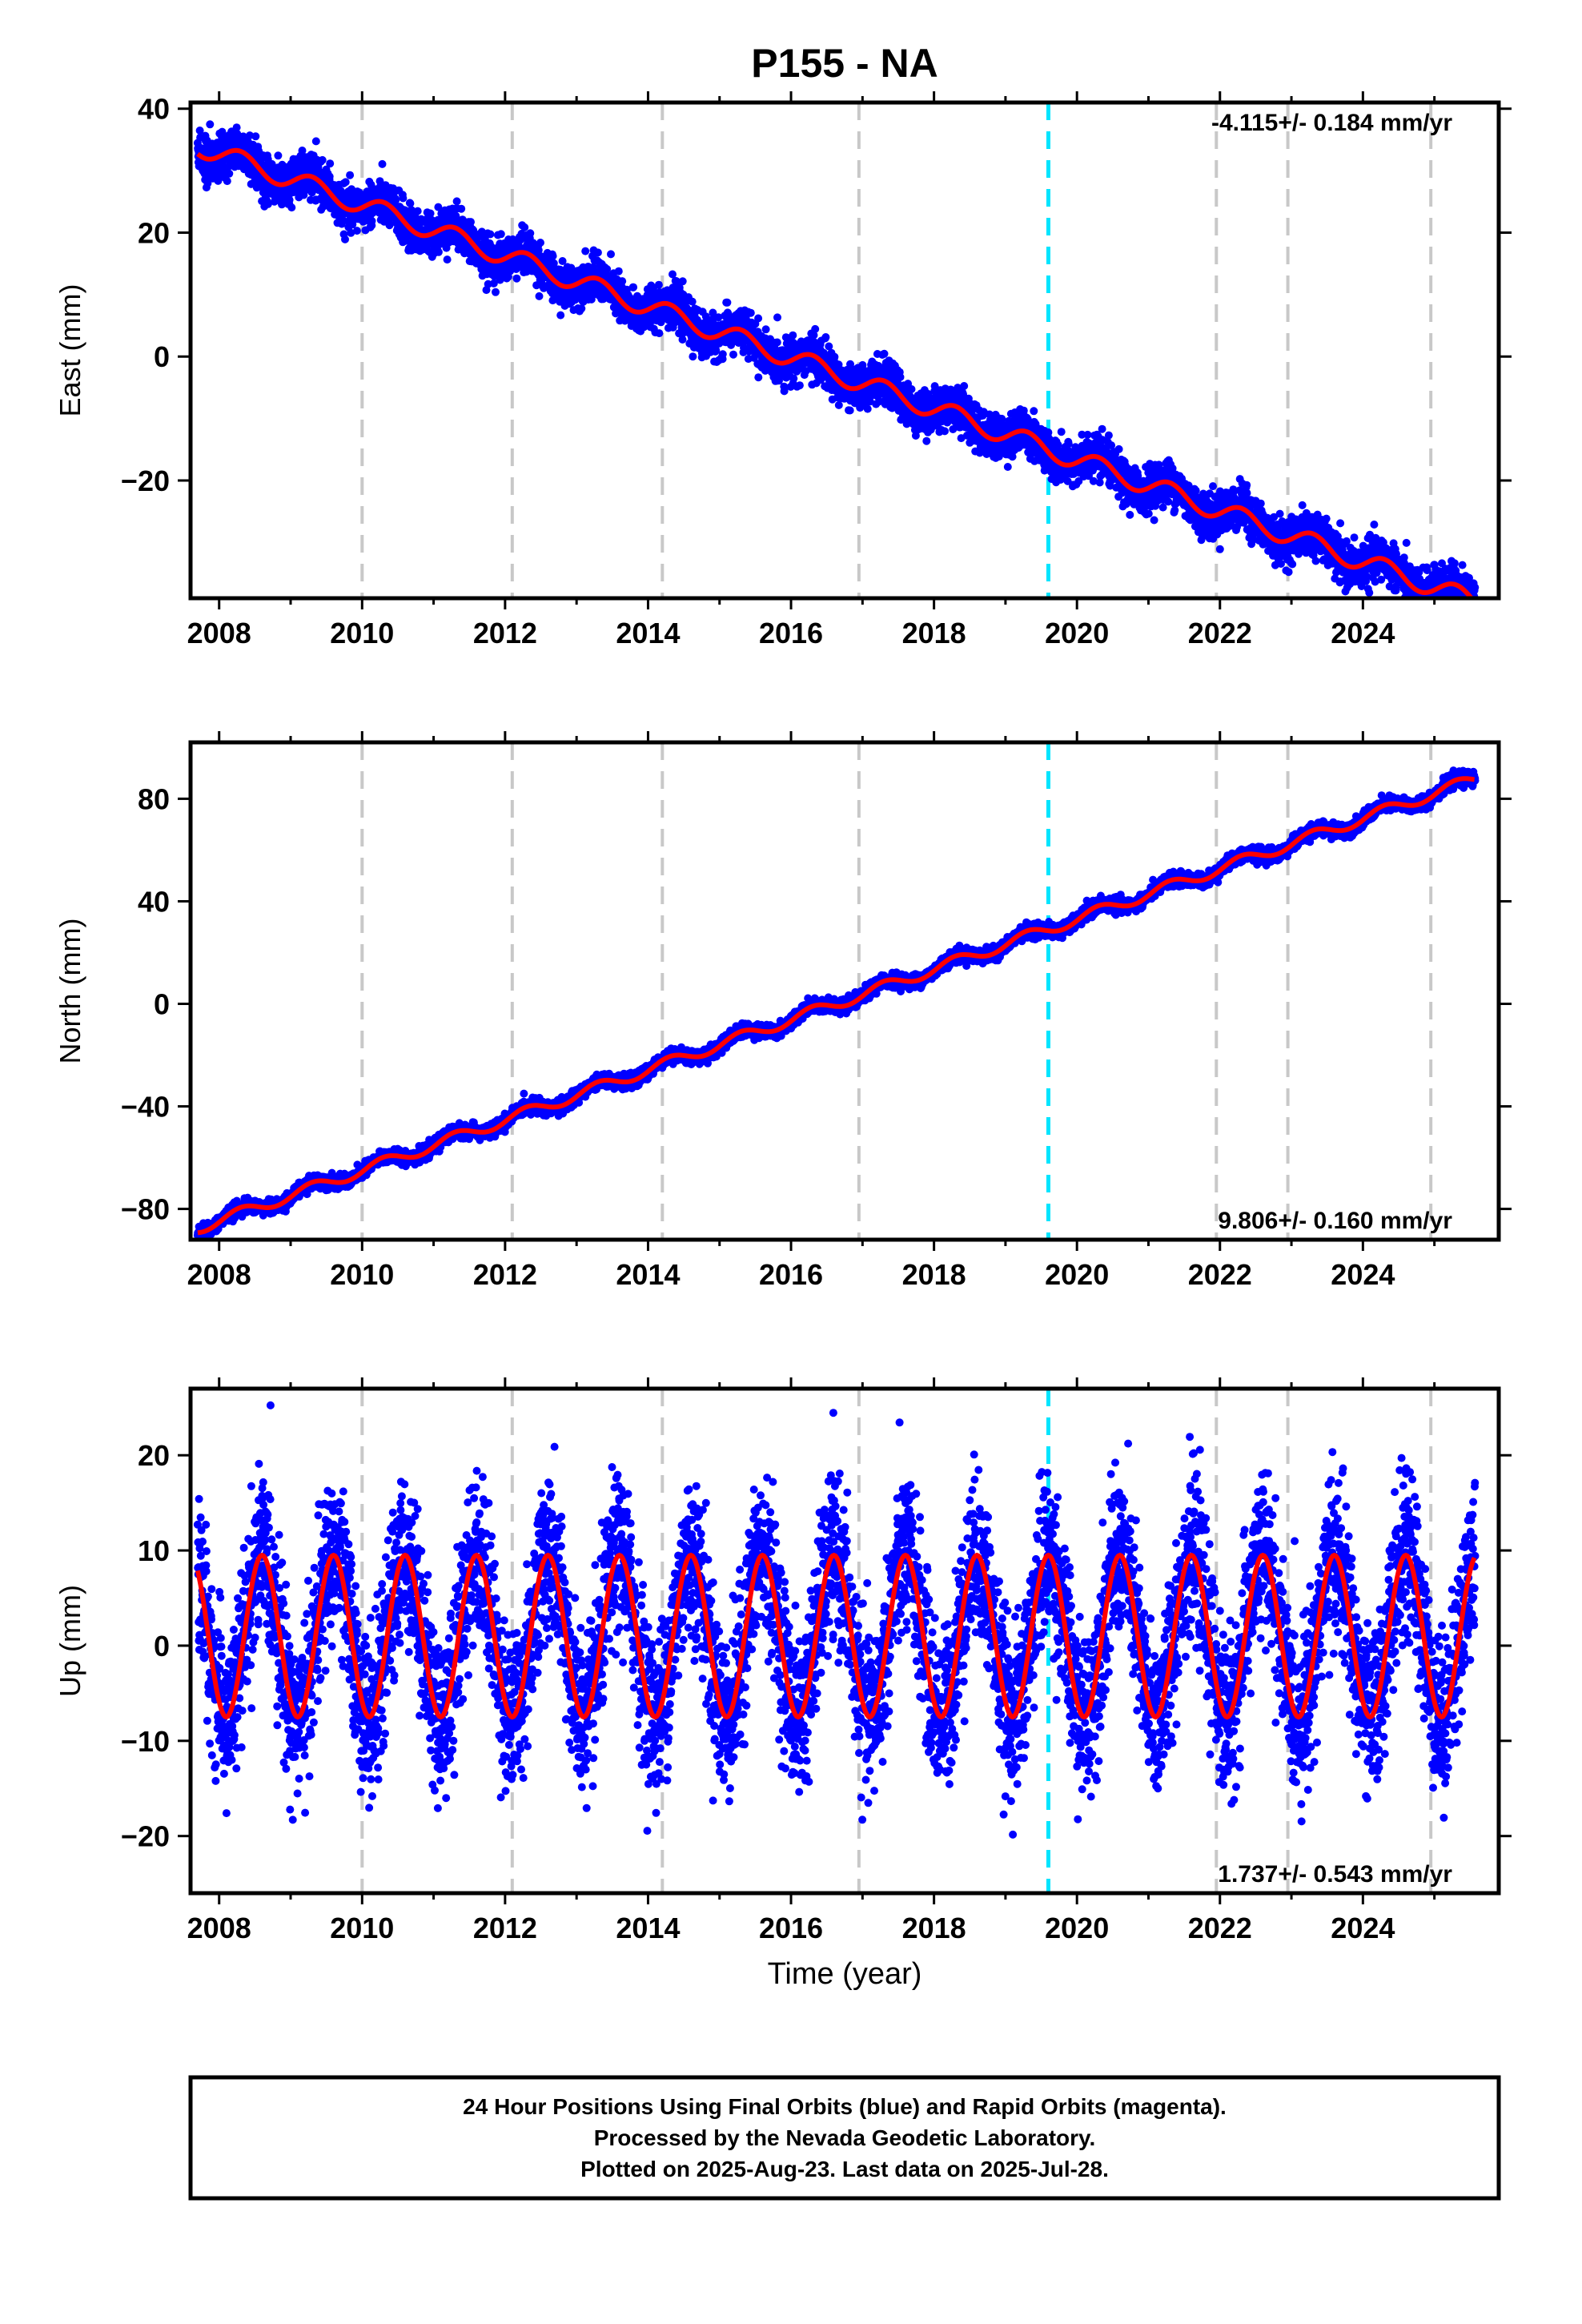  Describe the element at coordinates (845, 63) in the screenshot. I see `figure-title: P155 - NA` at that location.